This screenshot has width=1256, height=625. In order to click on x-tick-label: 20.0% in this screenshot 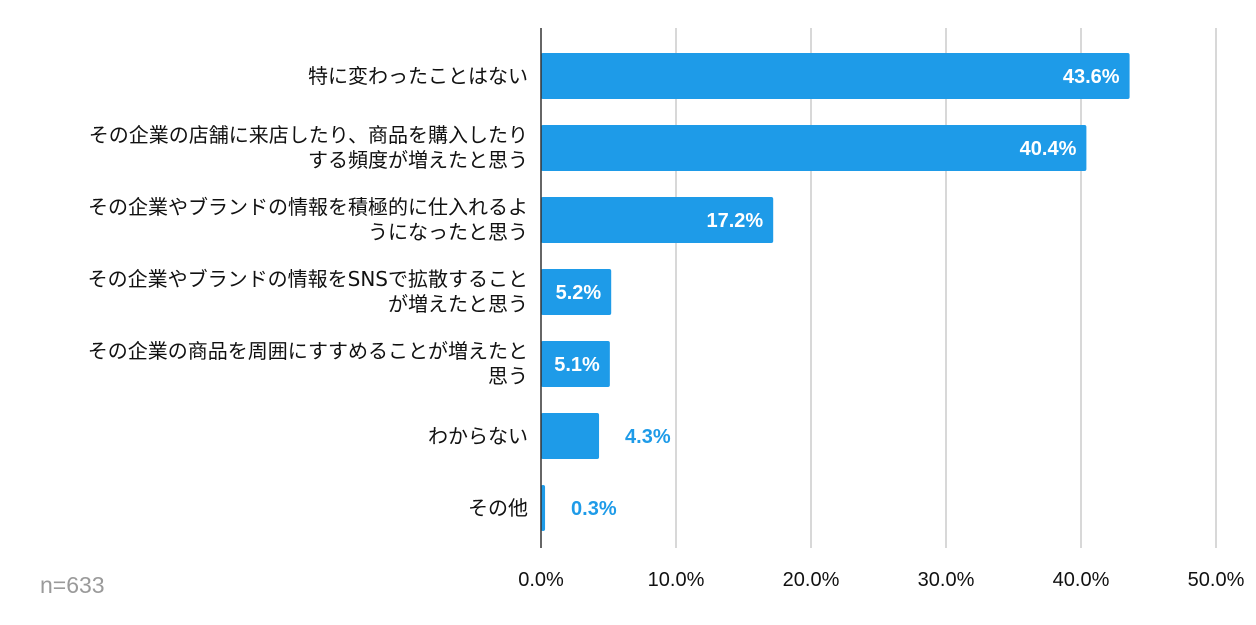, I will do `click(811, 580)`.